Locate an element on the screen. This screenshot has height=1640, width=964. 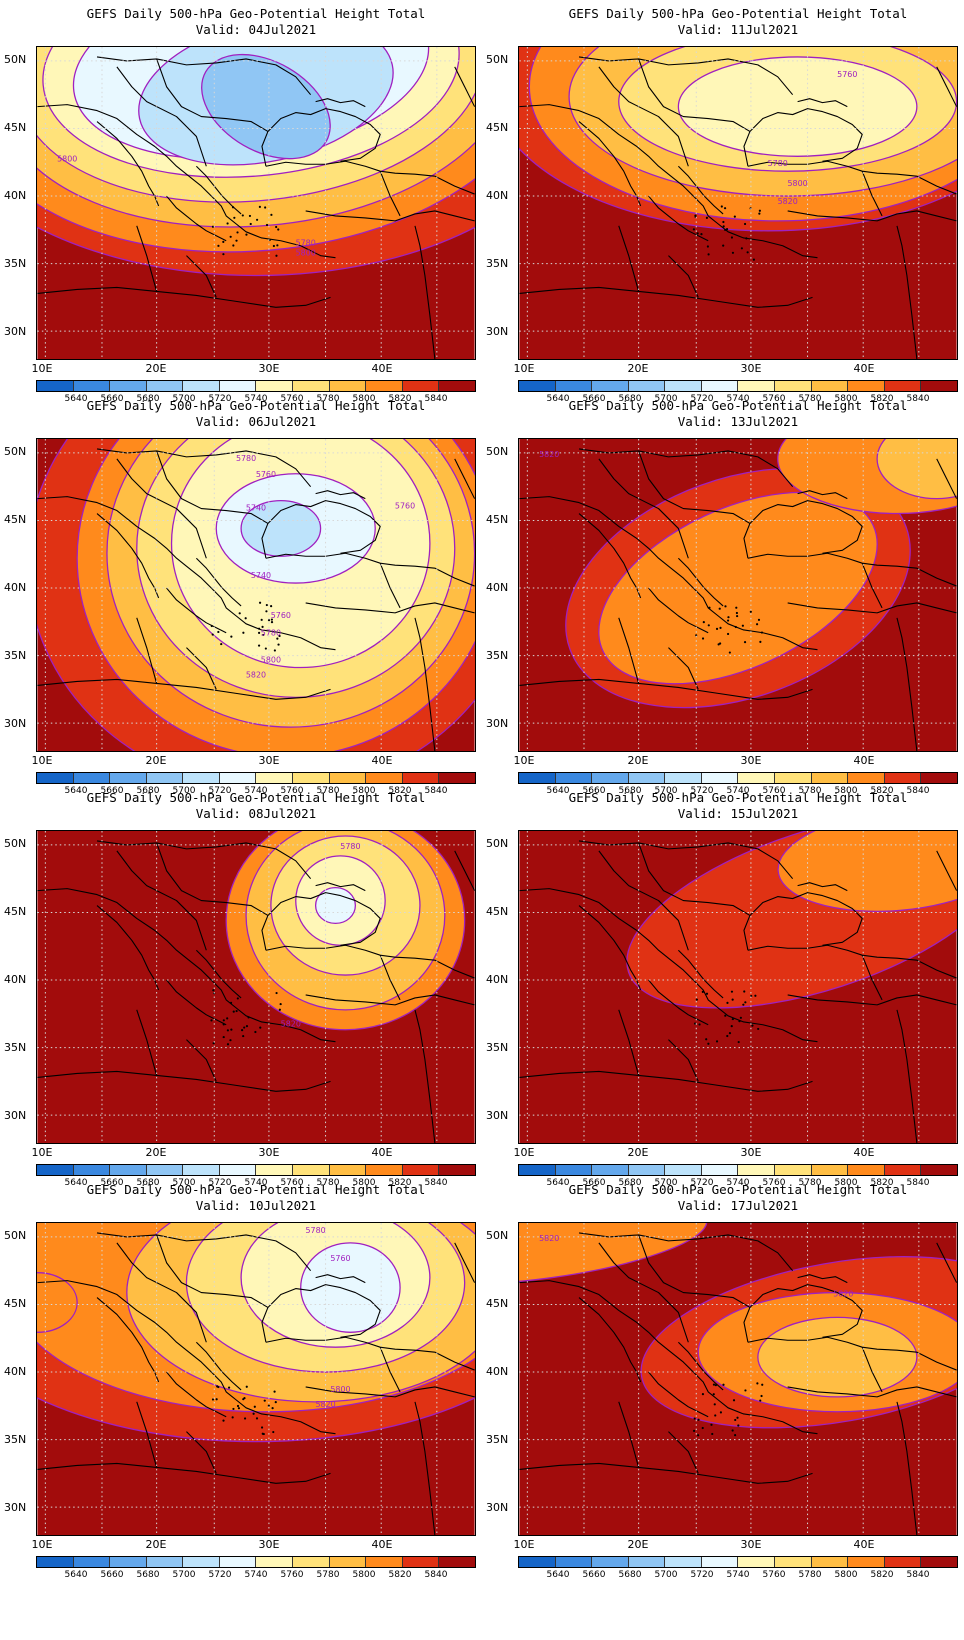
colorbar-label: 5820 is located at coordinates (882, 399).